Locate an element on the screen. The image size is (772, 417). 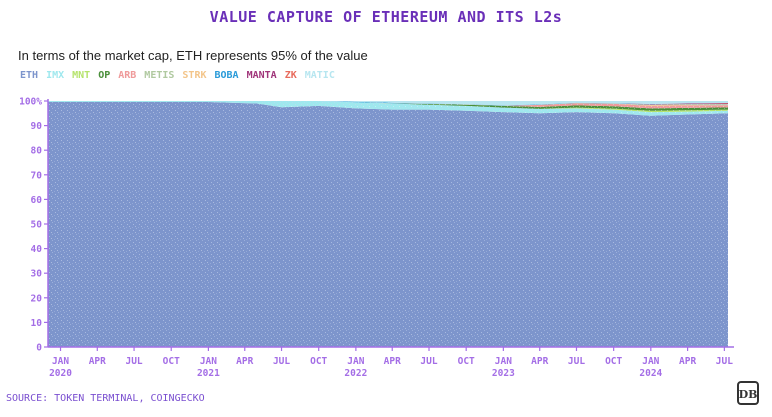
legend: ETH IMX MNT OP ARB METIS STRK BOBA MANTA ZK MATIC is located at coordinates (177, 75).